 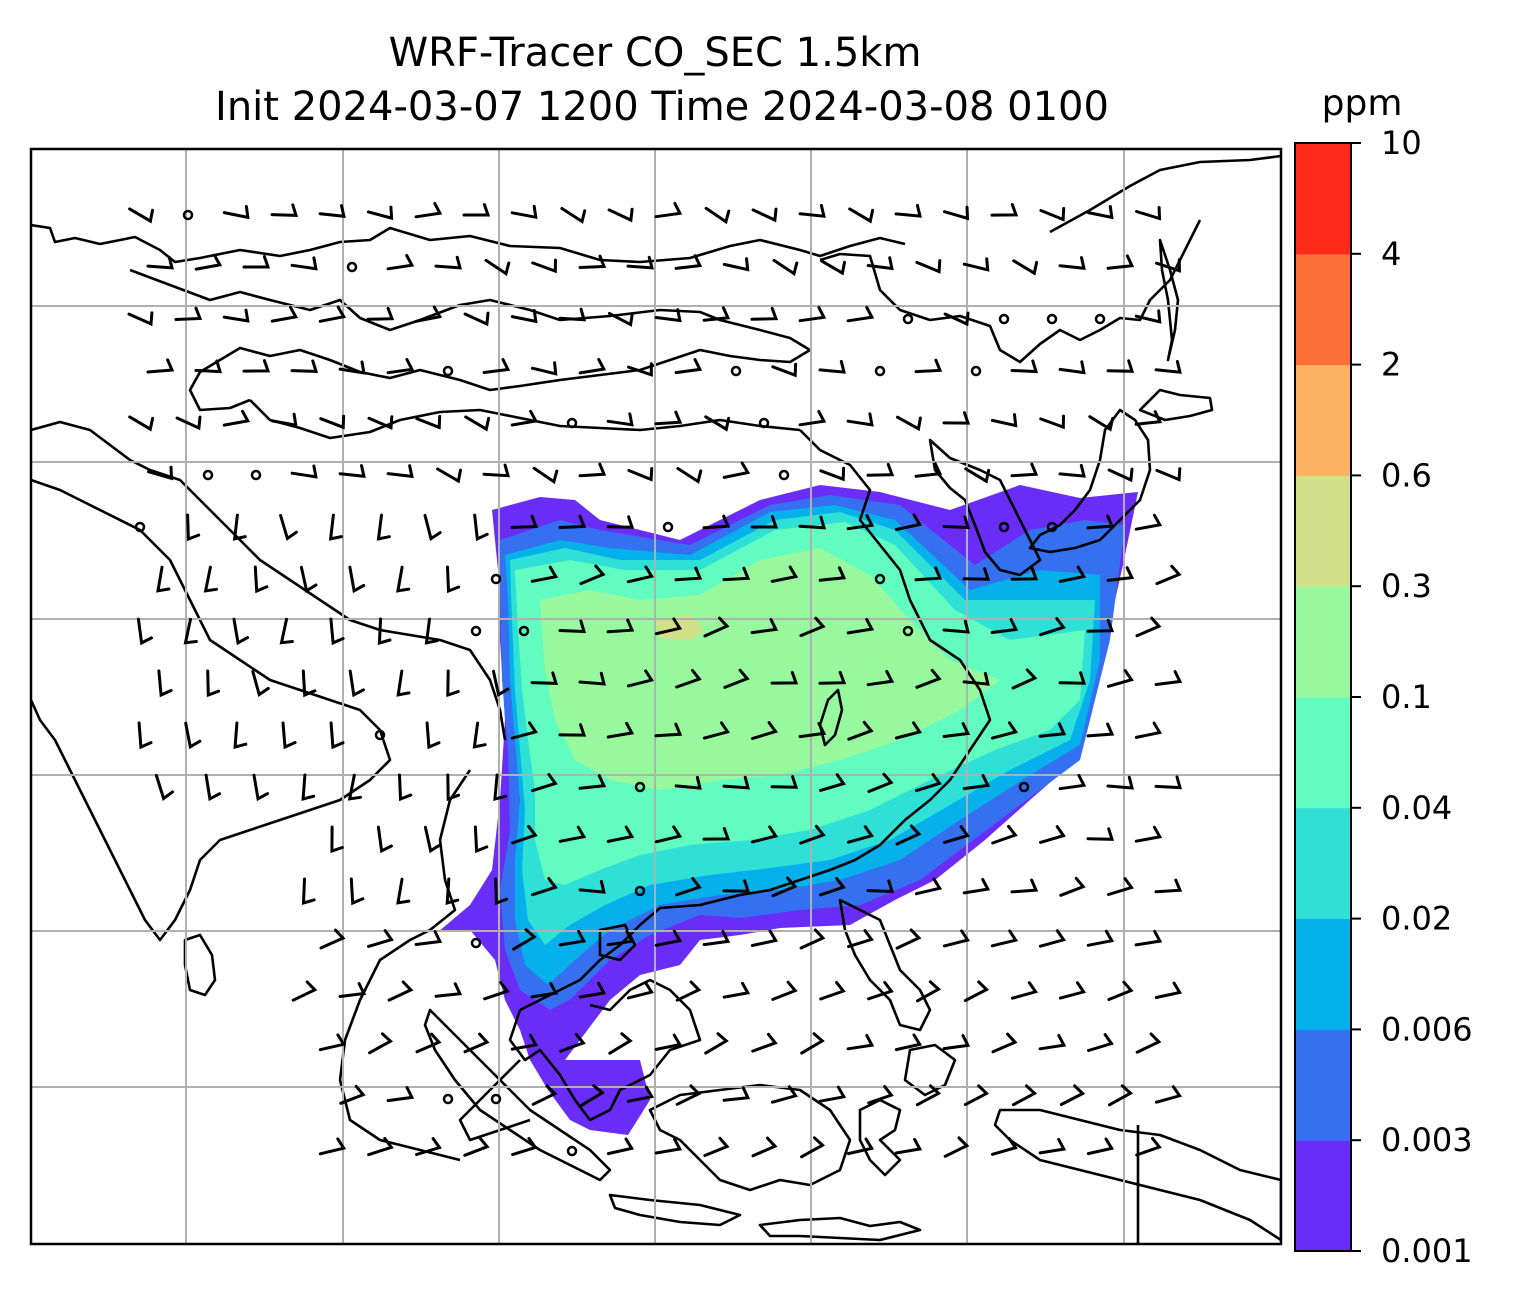 I want to click on coastline-south-china, so click(x=675, y=940).